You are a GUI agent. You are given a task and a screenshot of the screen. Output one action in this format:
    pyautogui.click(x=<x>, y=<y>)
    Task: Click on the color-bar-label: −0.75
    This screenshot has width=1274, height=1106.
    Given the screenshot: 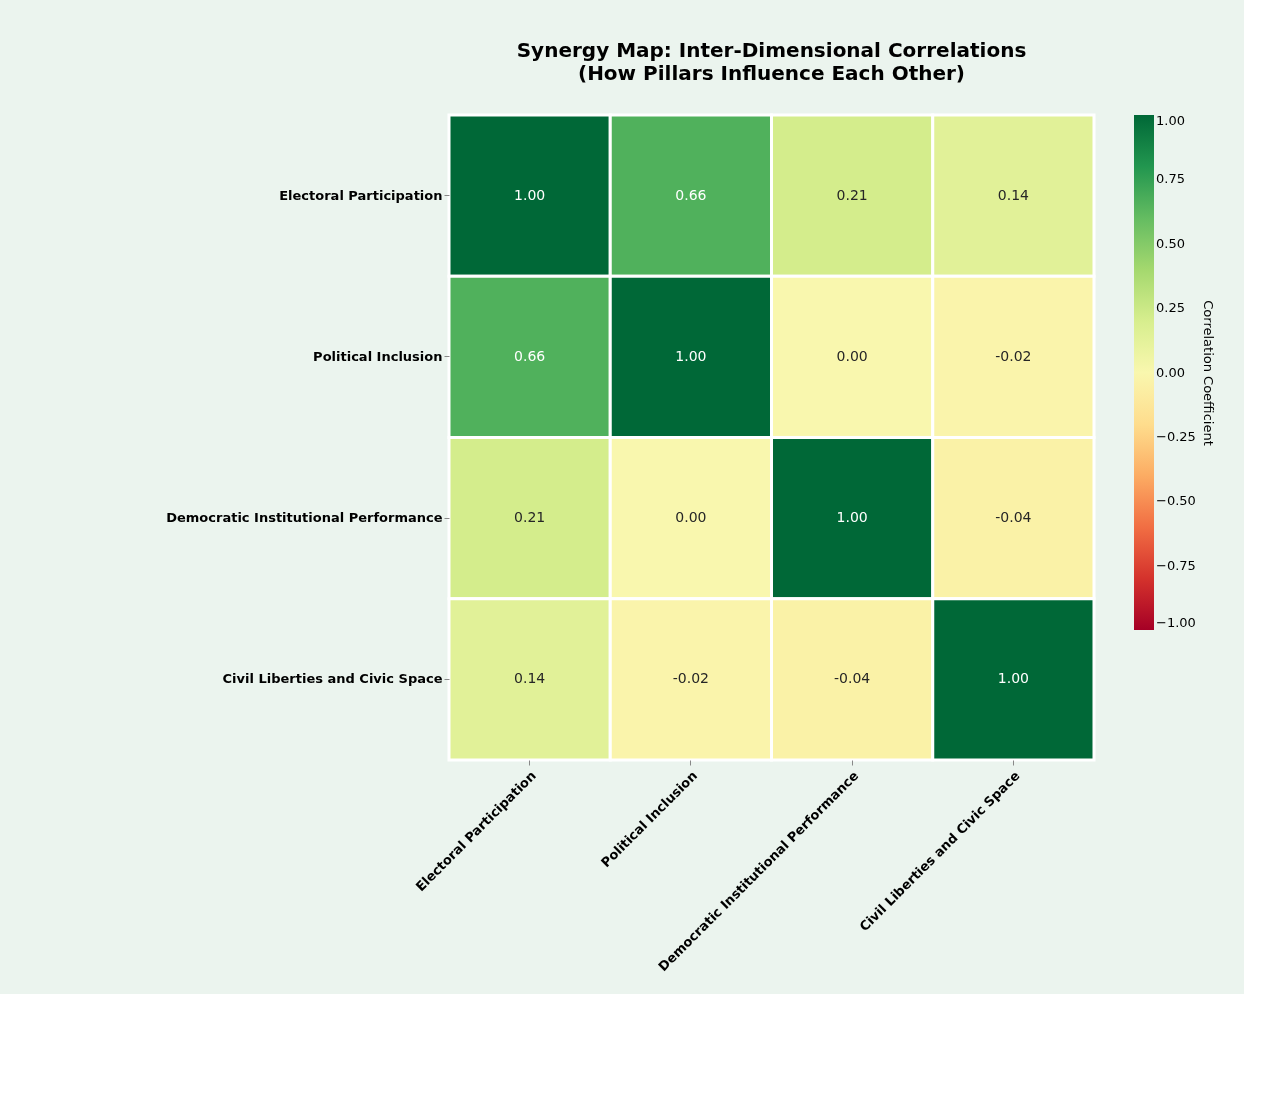 What is the action you would take?
    pyautogui.click(x=1176, y=565)
    